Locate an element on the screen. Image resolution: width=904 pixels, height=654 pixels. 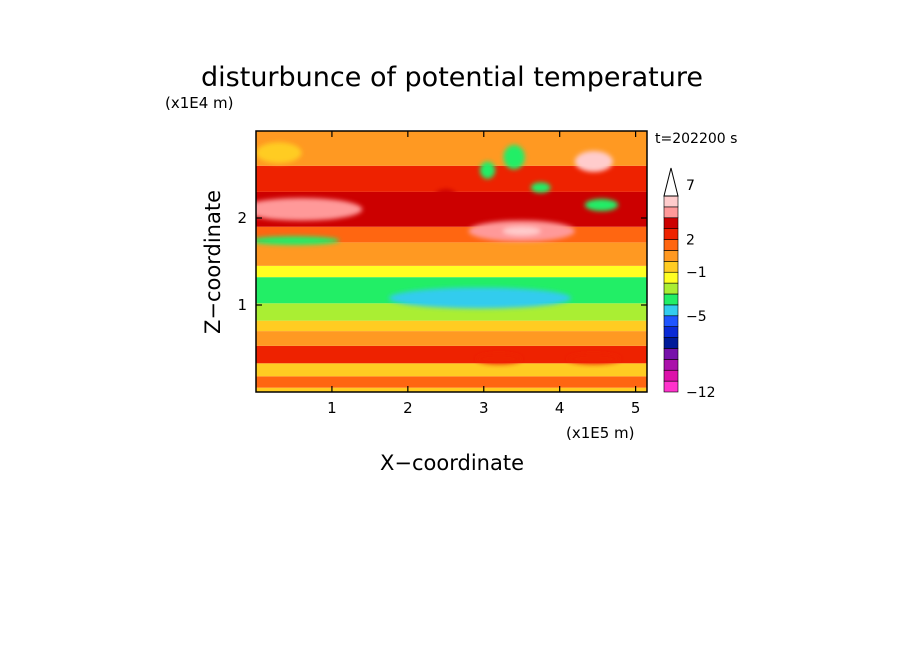
y-tick-label-1: 2 is located at coordinates (242, 218).